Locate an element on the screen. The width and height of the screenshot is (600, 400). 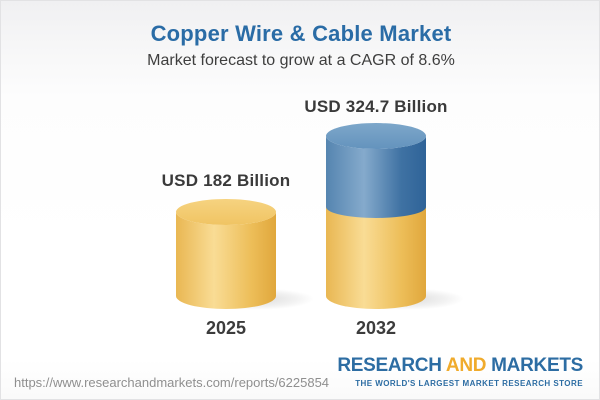
cylinder-2025 is located at coordinates (245, 254).